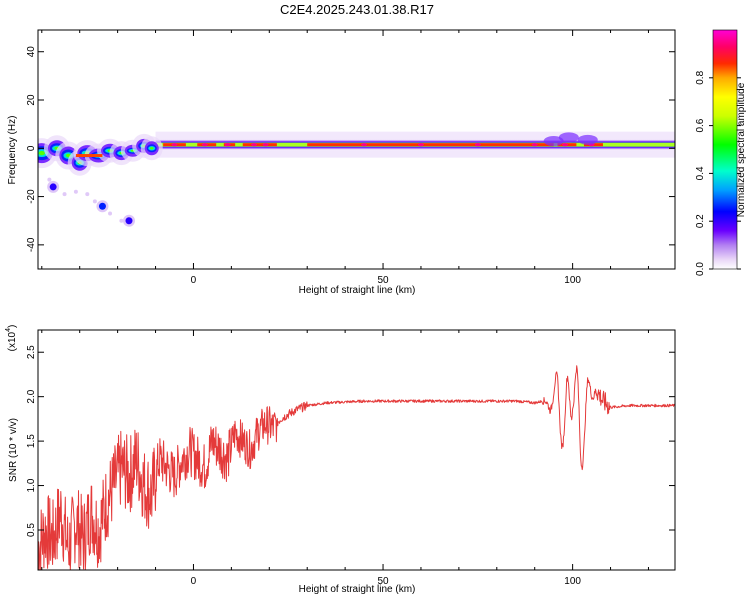  I want to click on spectrogram-ylabel: Frequency (Hz), so click(12, 150).